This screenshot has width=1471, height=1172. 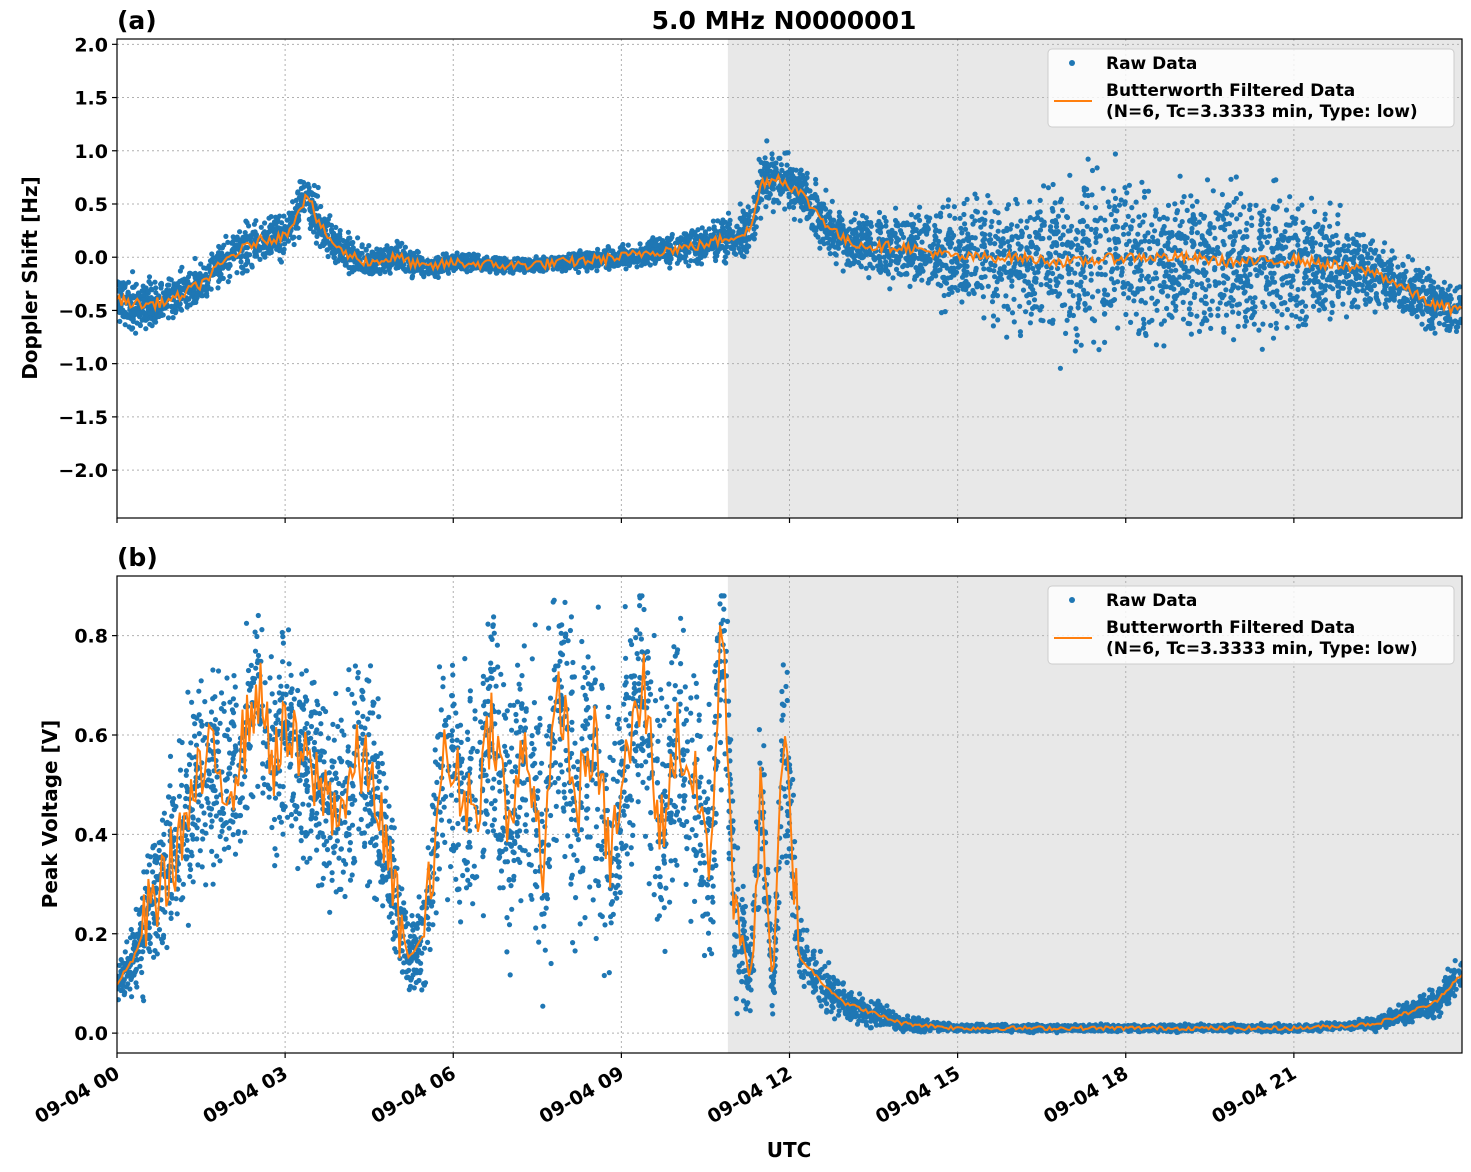 I want to click on panel-label-a: (a), so click(x=137, y=20).